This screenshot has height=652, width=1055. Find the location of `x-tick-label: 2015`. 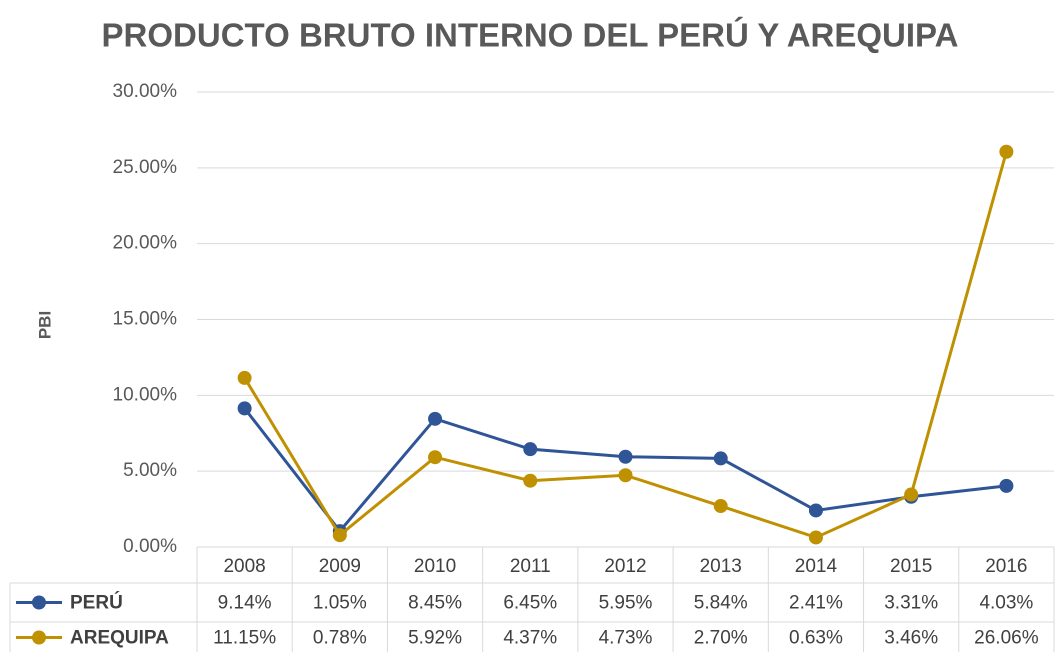

x-tick-label: 2015 is located at coordinates (911, 566).